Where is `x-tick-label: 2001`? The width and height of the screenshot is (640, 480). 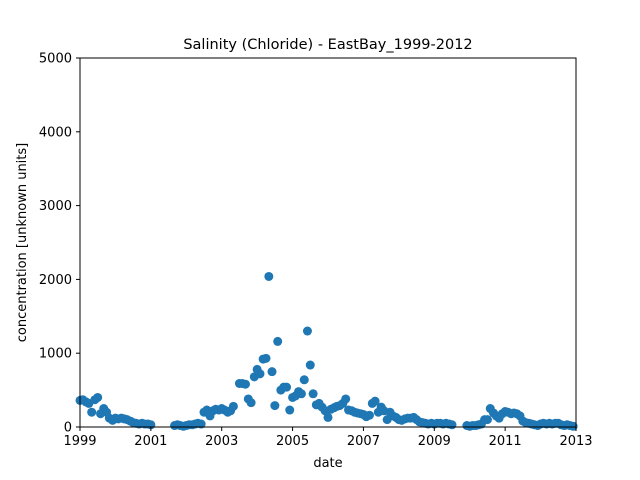
x-tick-label: 2001 is located at coordinates (150, 441).